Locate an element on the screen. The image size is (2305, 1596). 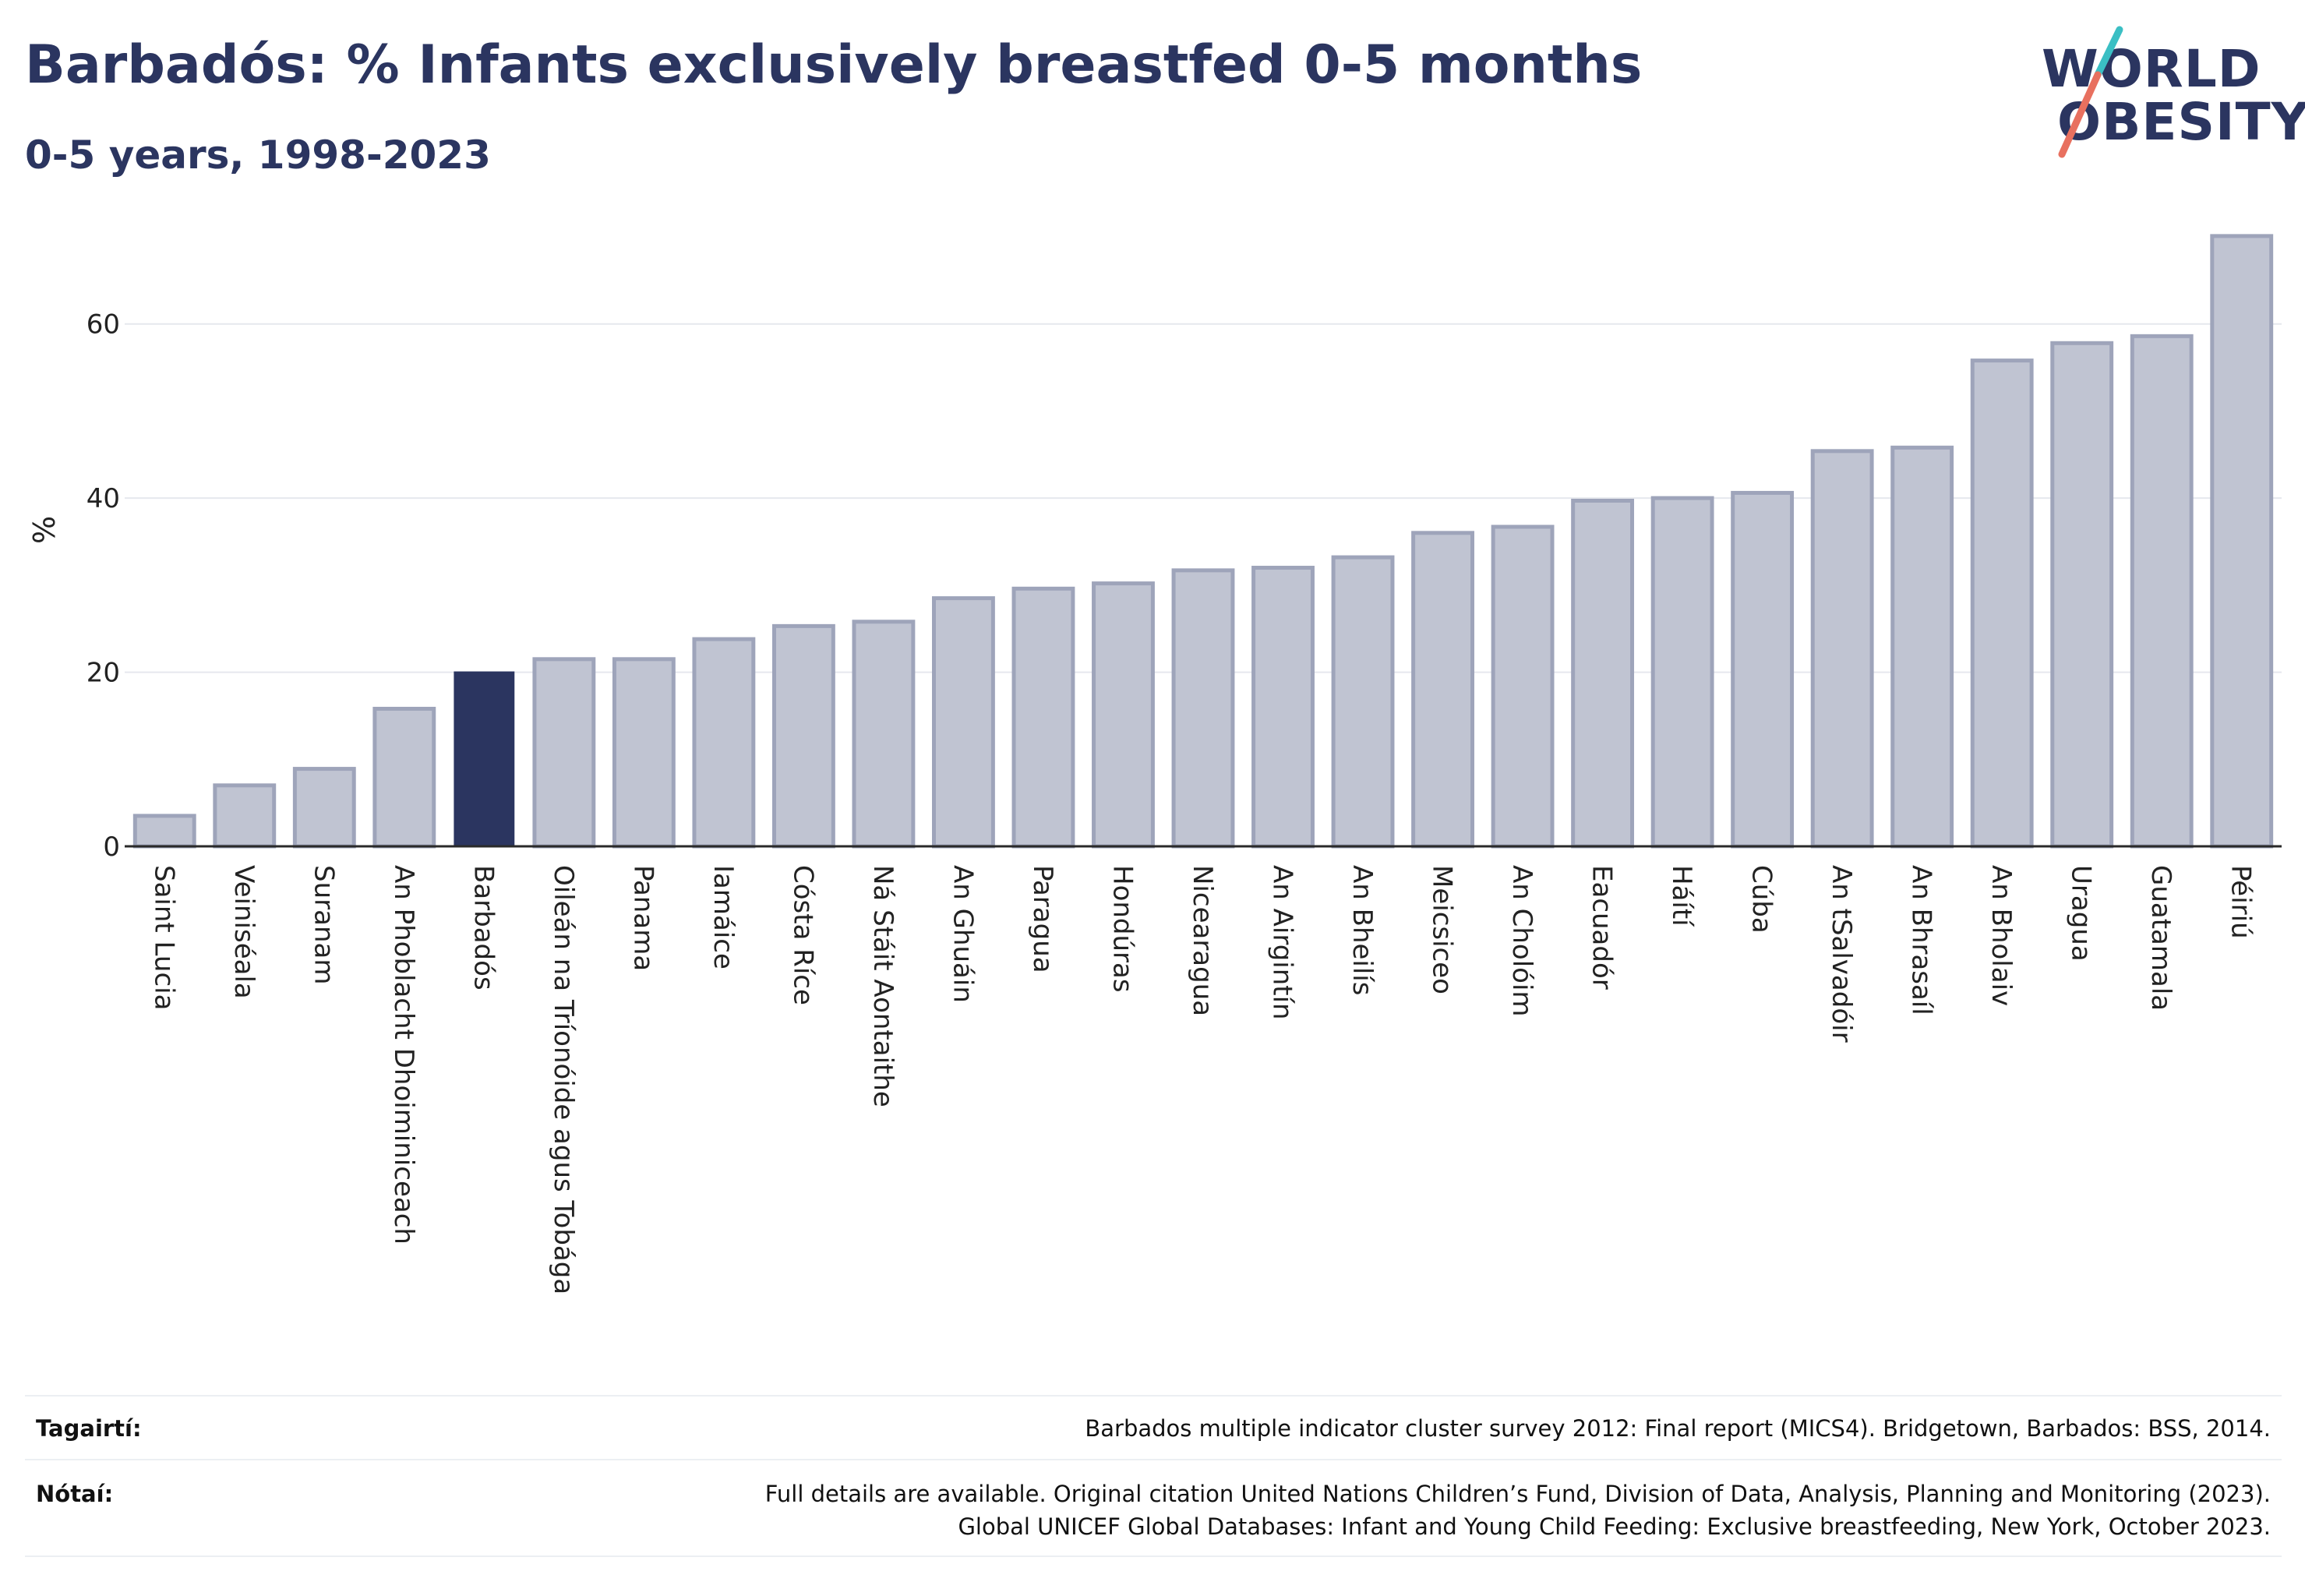
x-tick-label: Paragua is located at coordinates (1042, 919).